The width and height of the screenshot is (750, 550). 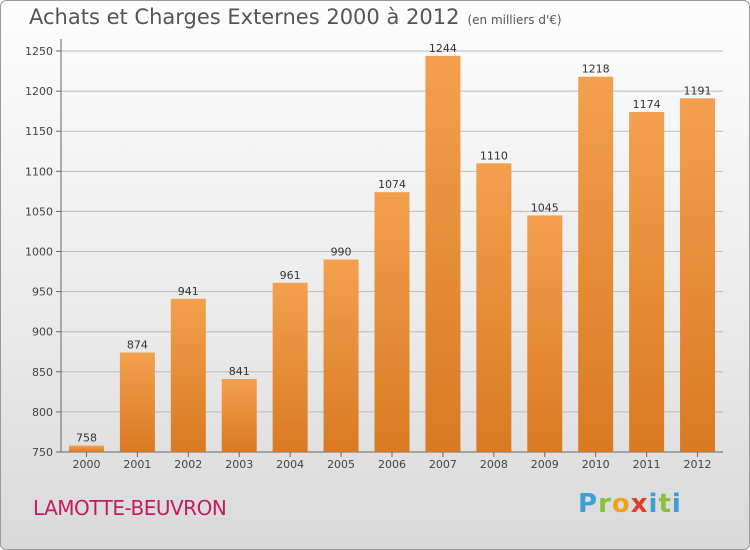 What do you see at coordinates (188, 464) in the screenshot?
I see `x-tick-label: 2002` at bounding box center [188, 464].